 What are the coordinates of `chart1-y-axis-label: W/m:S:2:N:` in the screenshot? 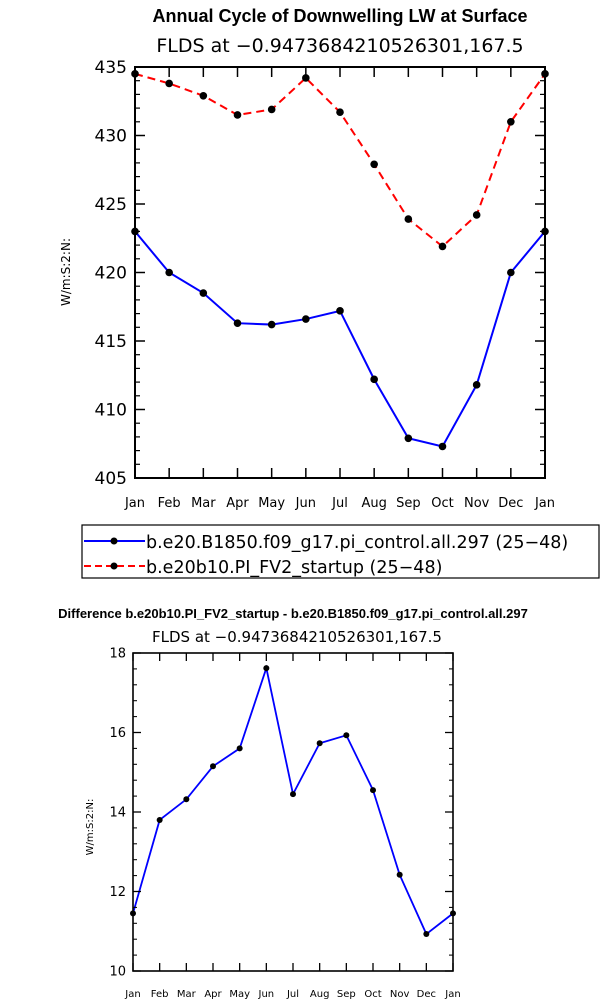 It's located at (66, 272).